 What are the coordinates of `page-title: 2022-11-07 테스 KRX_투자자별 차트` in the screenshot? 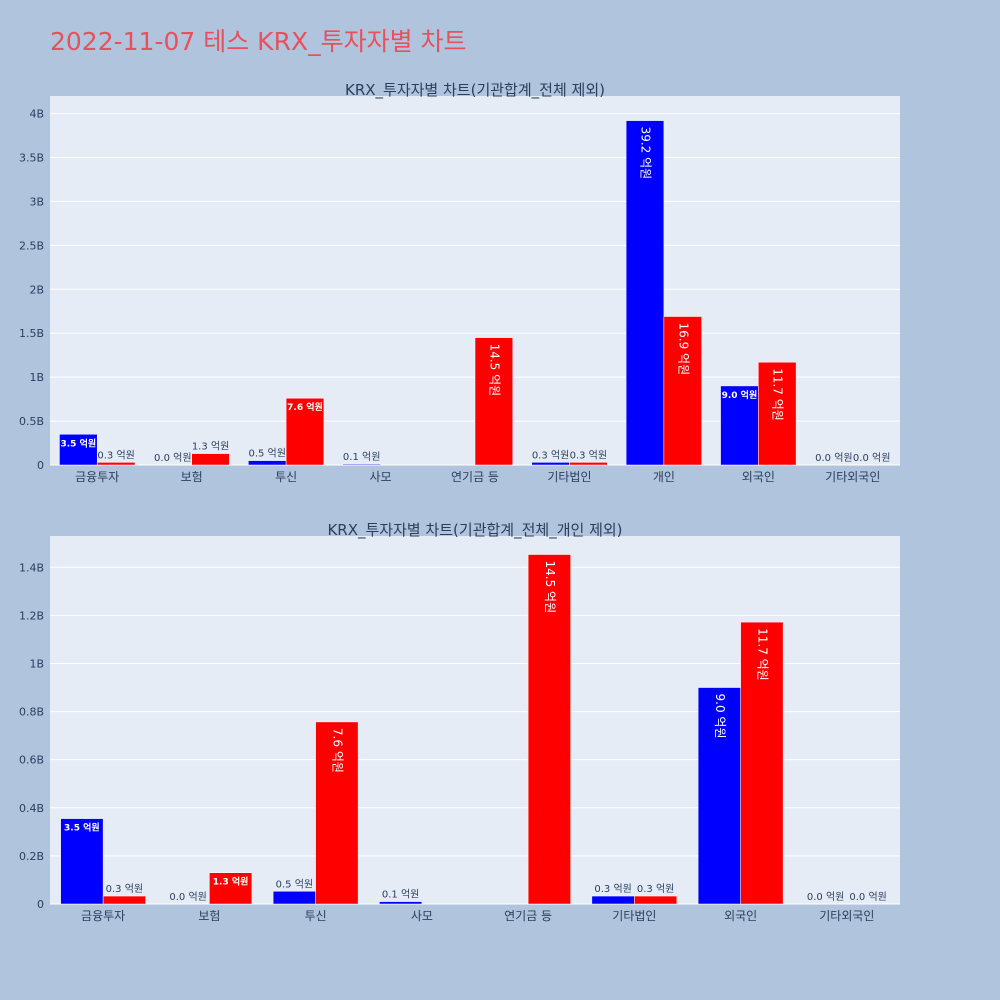 It's located at (258, 41).